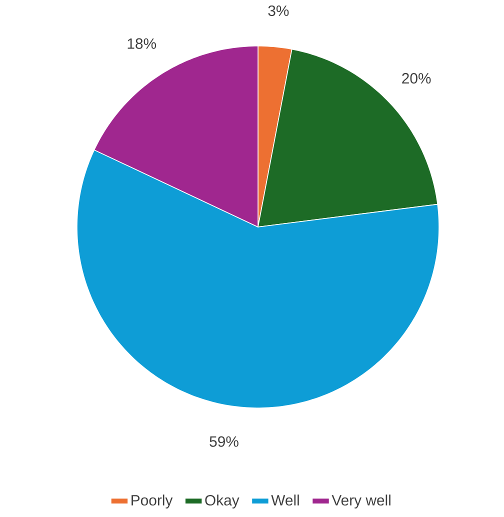 The height and width of the screenshot is (517, 504). What do you see at coordinates (278, 10) in the screenshot?
I see `data-label: 3%` at bounding box center [278, 10].